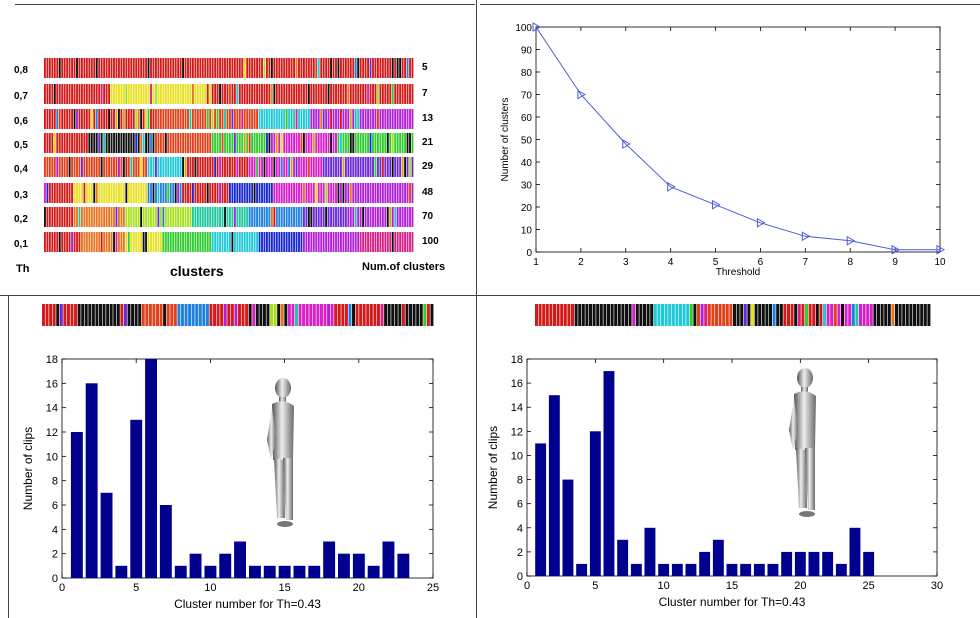 The width and height of the screenshot is (980, 618). I want to click on cluster-count-label: 100, so click(430, 241).